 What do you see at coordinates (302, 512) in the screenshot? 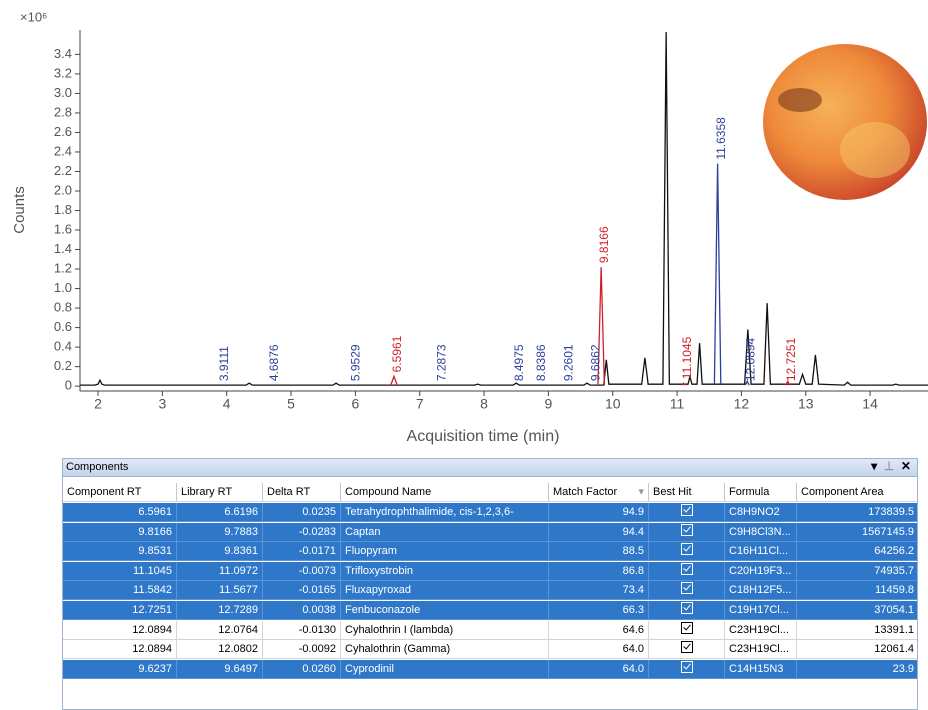
I see `table-cell: 0.0235` at bounding box center [302, 512].